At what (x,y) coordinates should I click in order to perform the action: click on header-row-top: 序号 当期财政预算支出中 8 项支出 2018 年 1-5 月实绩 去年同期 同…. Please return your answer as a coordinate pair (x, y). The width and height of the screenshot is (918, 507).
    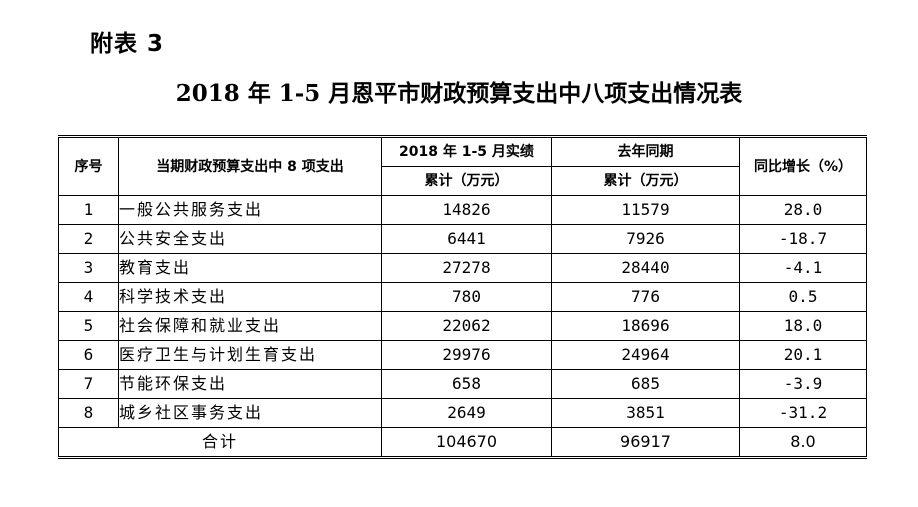
    Looking at the image, I should click on (462, 166).